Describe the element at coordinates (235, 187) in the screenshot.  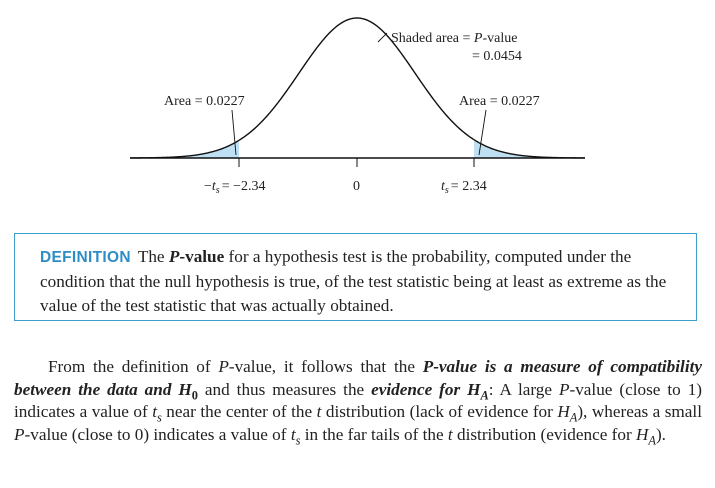
I see `tick-label-left: −ts = −2.34` at that location.